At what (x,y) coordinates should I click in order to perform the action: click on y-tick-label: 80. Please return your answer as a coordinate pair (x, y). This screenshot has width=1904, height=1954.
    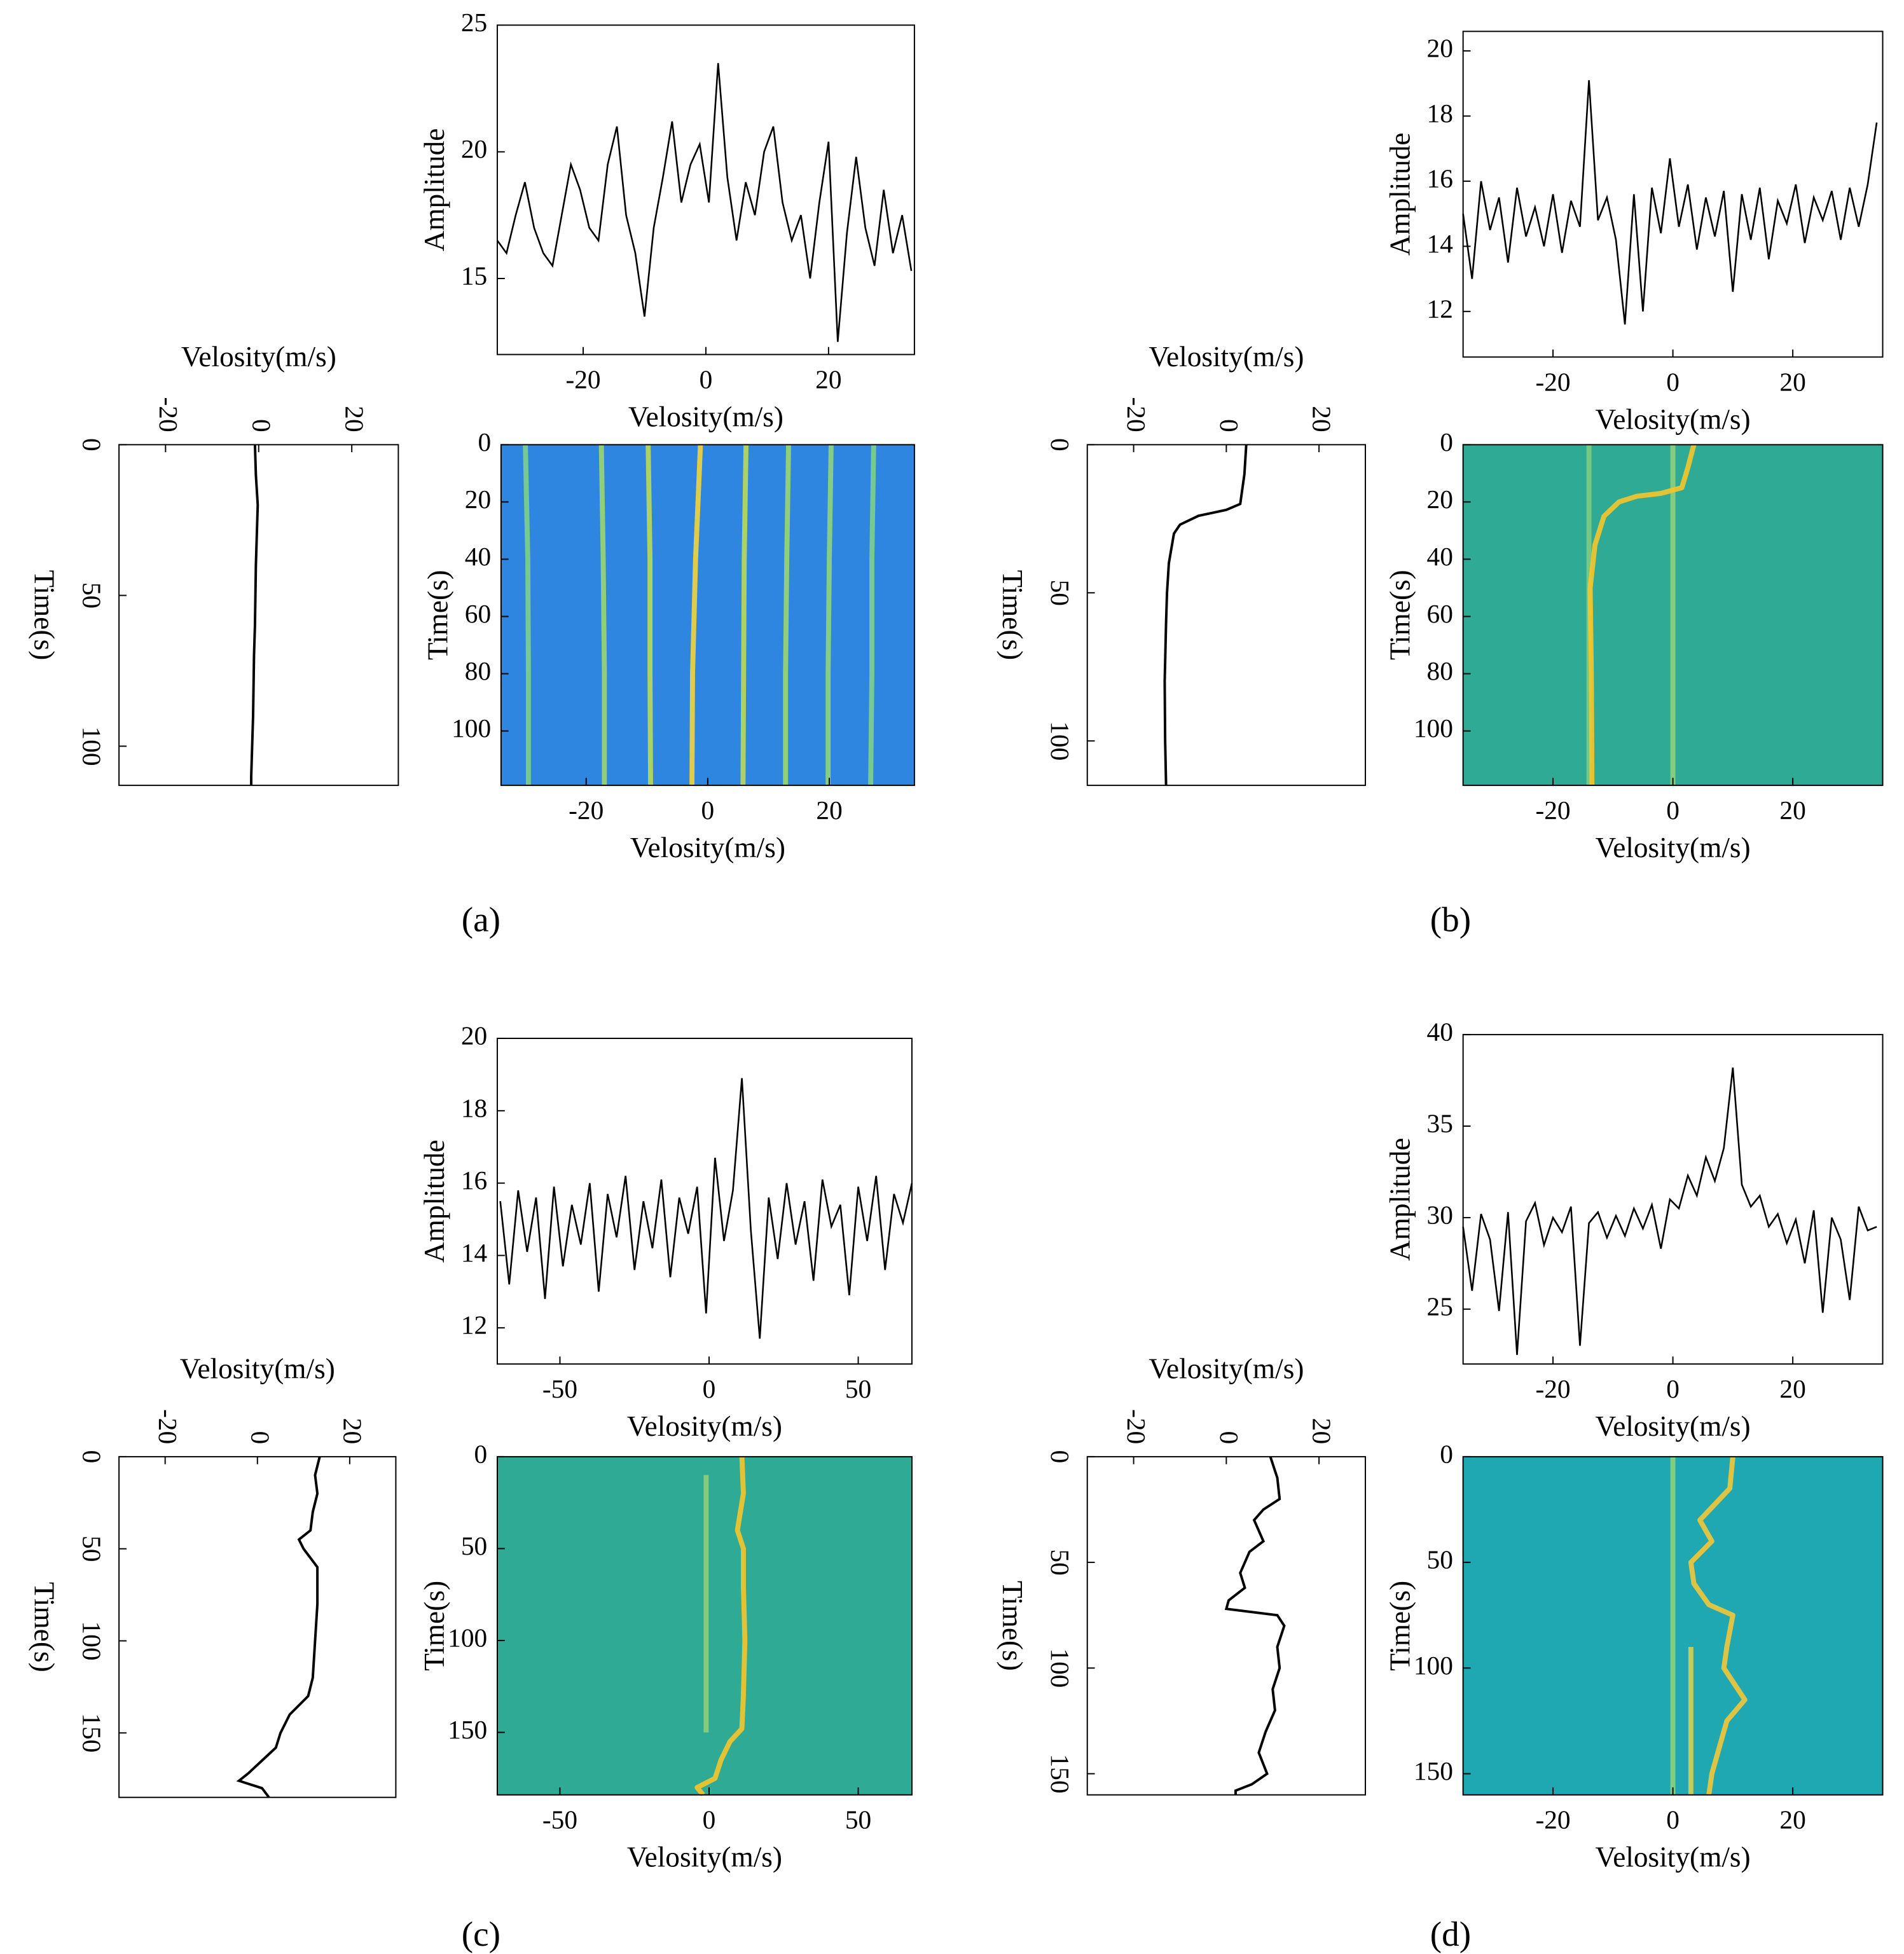
    Looking at the image, I should click on (478, 671).